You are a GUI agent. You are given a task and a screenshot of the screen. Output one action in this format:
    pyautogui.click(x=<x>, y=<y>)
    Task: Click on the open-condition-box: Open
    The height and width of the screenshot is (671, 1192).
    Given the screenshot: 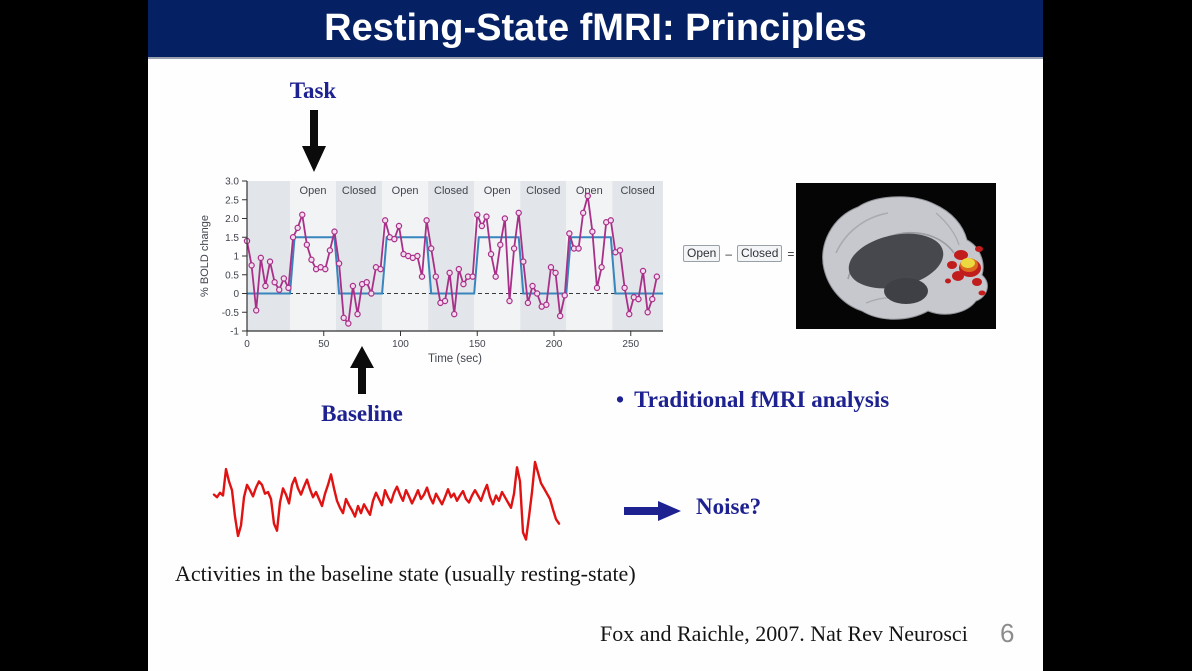 What is the action you would take?
    pyautogui.click(x=702, y=253)
    